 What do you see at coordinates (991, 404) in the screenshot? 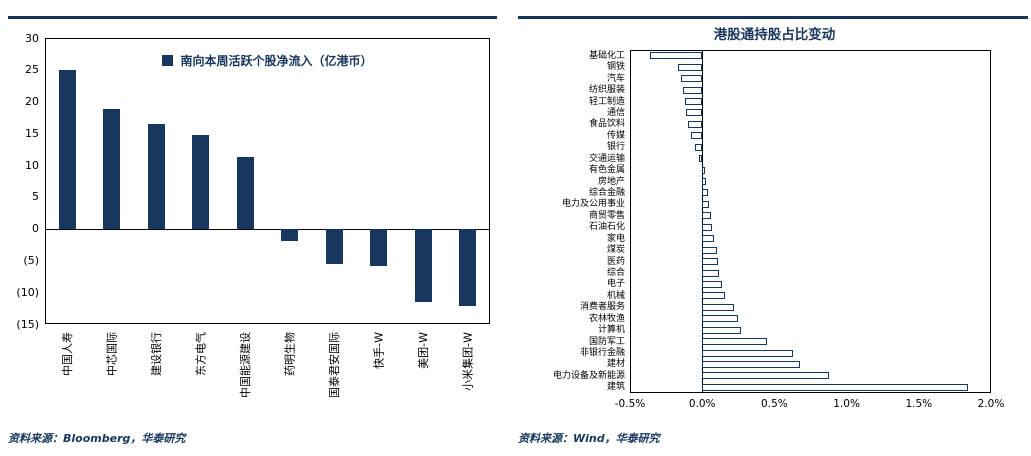
I see `x-tick-label: 2.0%` at bounding box center [991, 404].